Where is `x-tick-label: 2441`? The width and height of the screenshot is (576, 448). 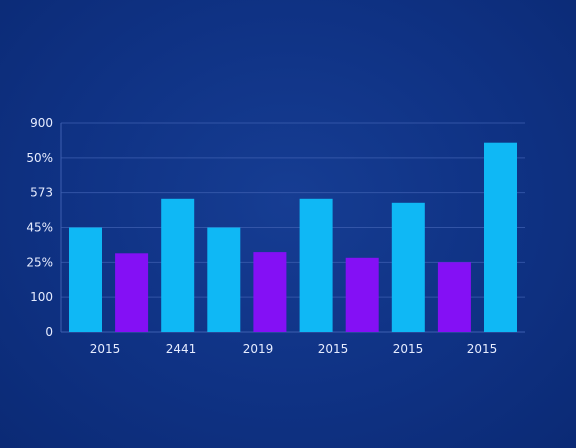 x-tick-label: 2441 is located at coordinates (181, 349).